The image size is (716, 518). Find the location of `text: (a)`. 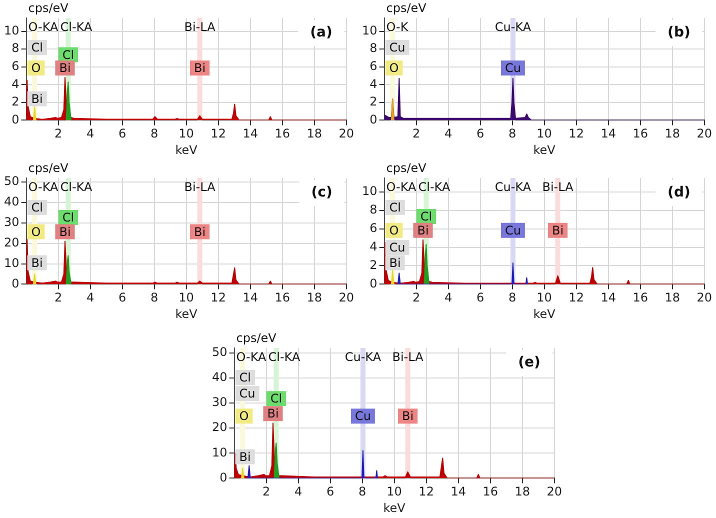

text: (a) is located at coordinates (321, 32).